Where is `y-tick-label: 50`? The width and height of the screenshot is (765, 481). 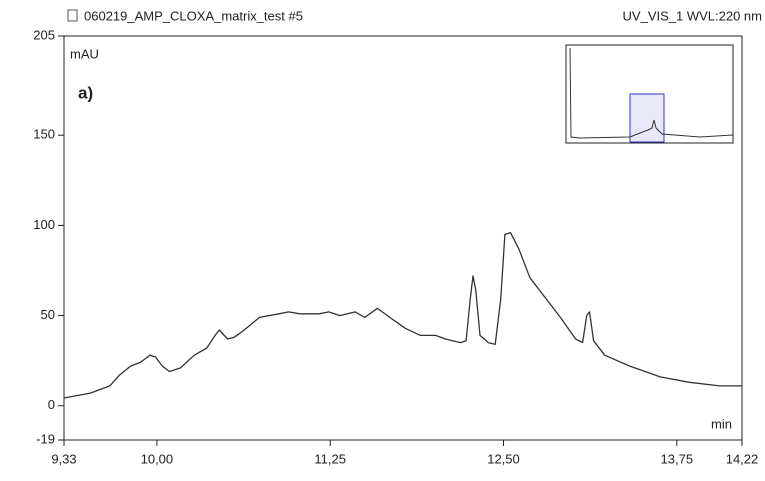 y-tick-label: 50 is located at coordinates (48, 314).